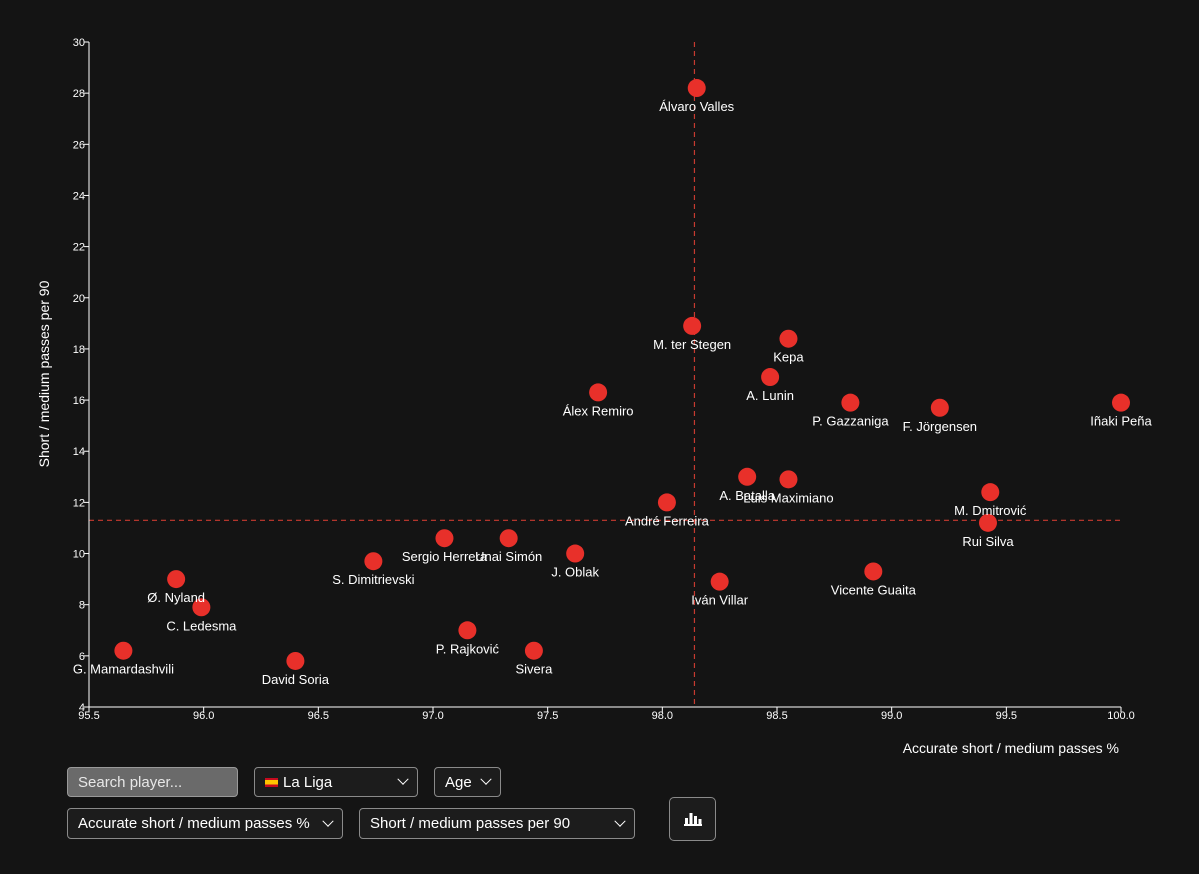 The image size is (1199, 874). Describe the element at coordinates (373, 579) in the screenshot. I see `point-label: S. Dimitrievski` at that location.